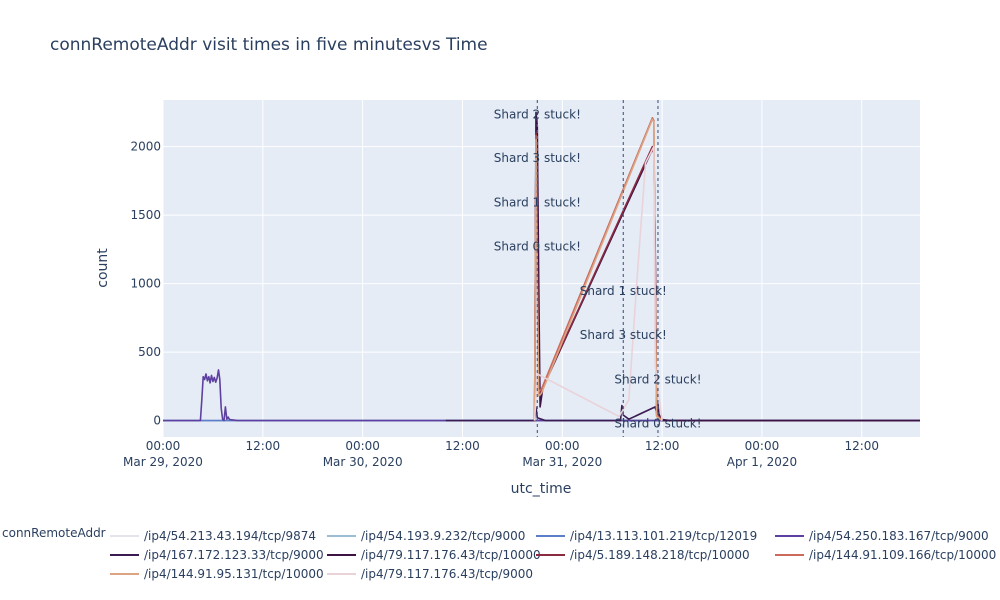 The image size is (1000, 600). Describe the element at coordinates (363, 462) in the screenshot. I see `x-tick-date-label: Mar 30, 2020` at that location.